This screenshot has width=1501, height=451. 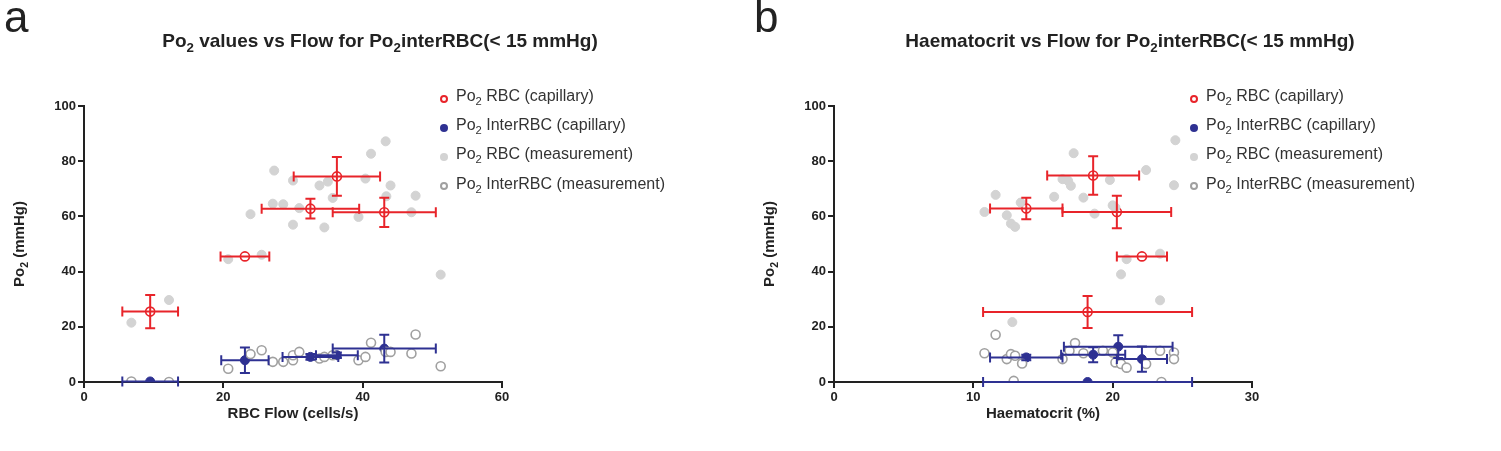 I want to click on text: b, so click(x=766, y=21).